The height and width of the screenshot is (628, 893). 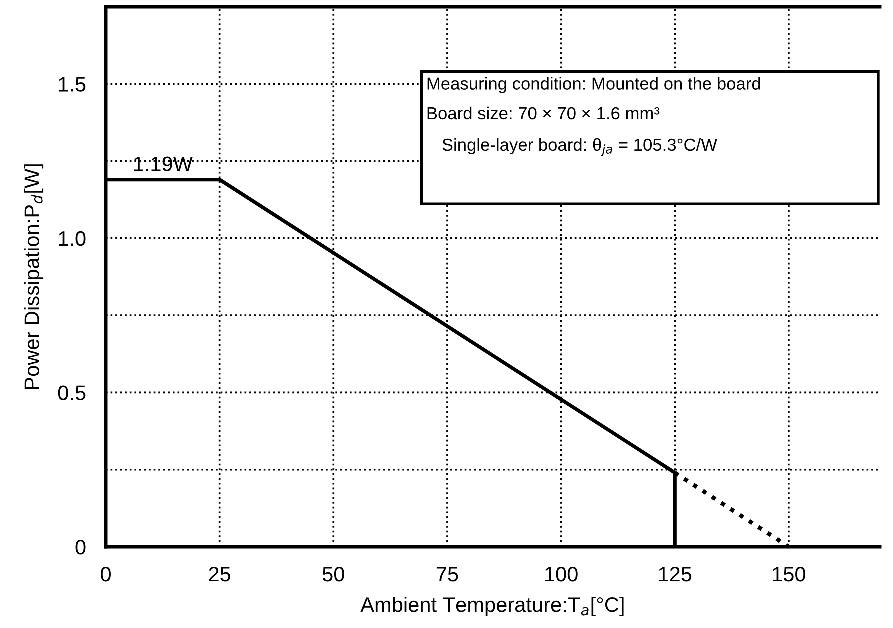 I want to click on x-tick-label: 75, so click(x=447, y=574).